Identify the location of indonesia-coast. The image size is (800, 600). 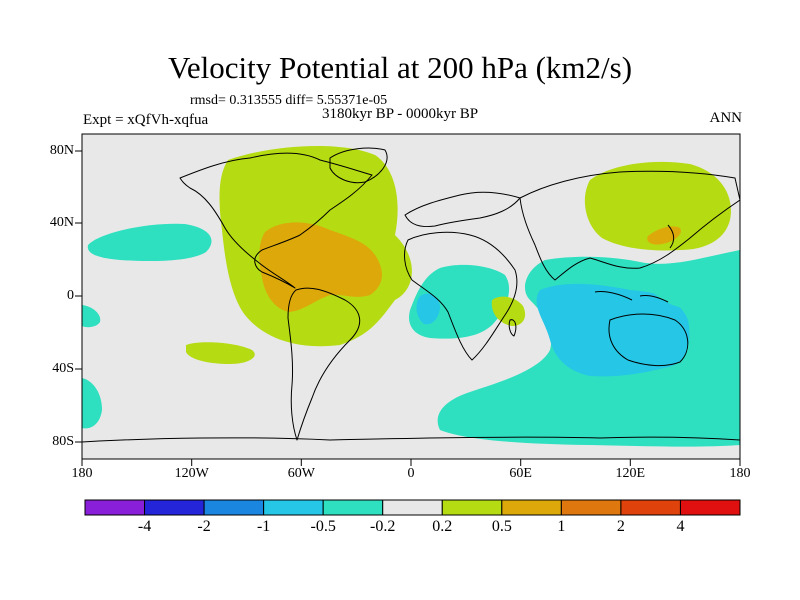
(631, 297).